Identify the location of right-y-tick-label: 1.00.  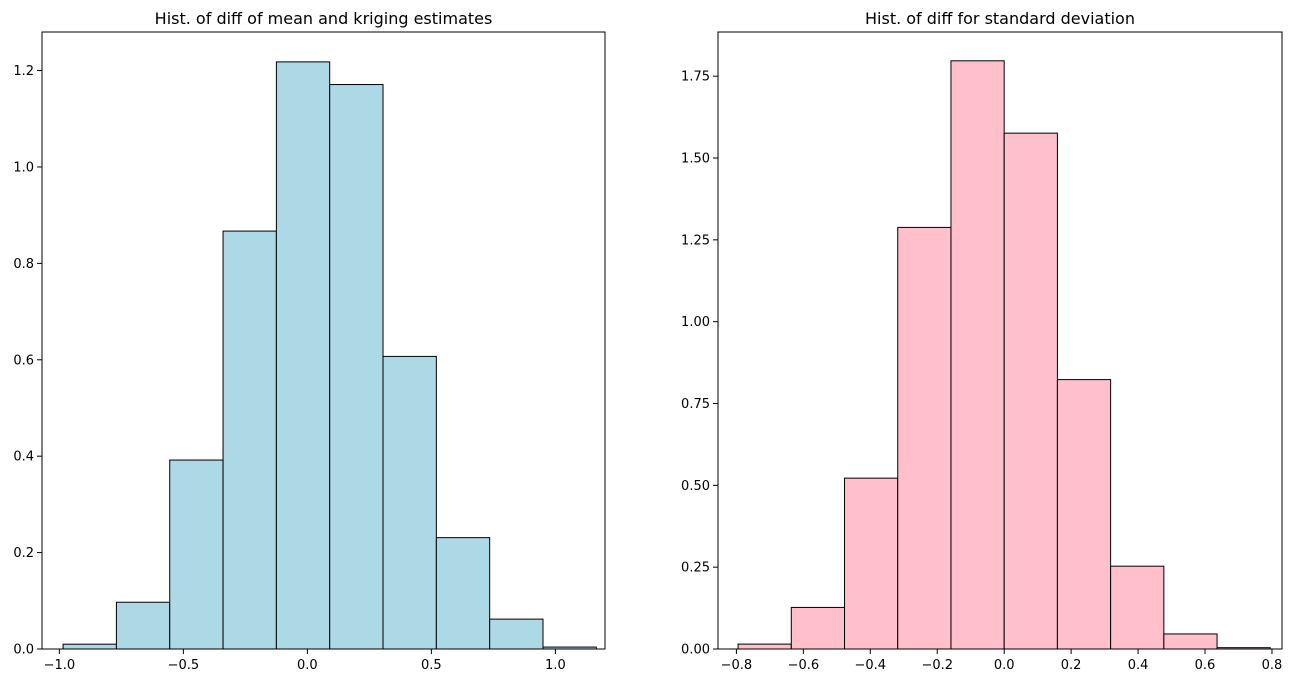
(695, 322).